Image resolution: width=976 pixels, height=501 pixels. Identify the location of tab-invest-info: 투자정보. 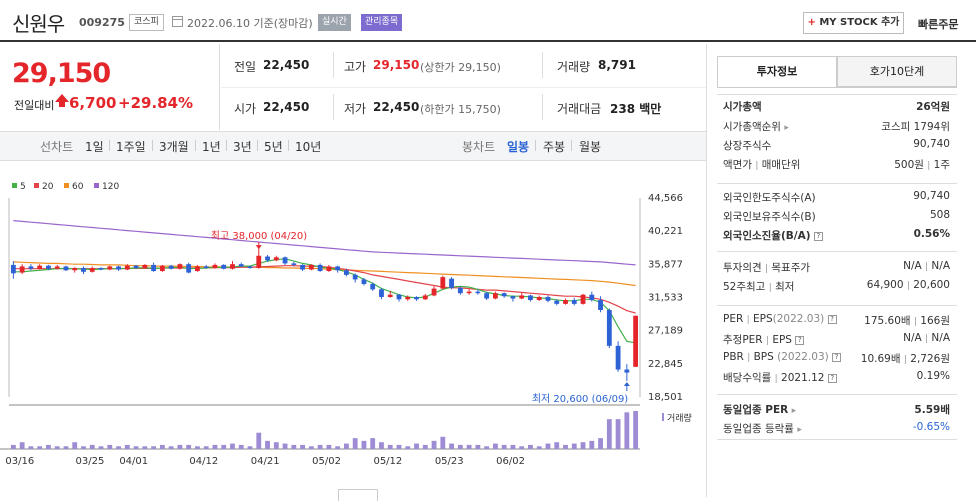
(777, 71).